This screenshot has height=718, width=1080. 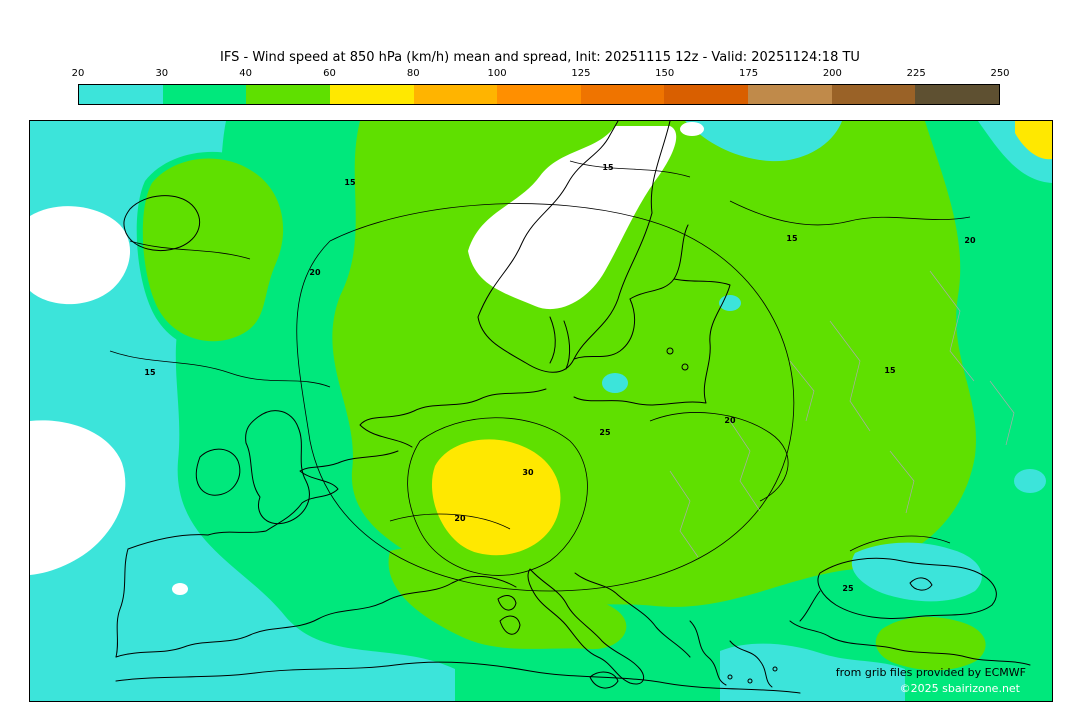 I want to click on colorbar-tick-label: 30, so click(x=162, y=73).